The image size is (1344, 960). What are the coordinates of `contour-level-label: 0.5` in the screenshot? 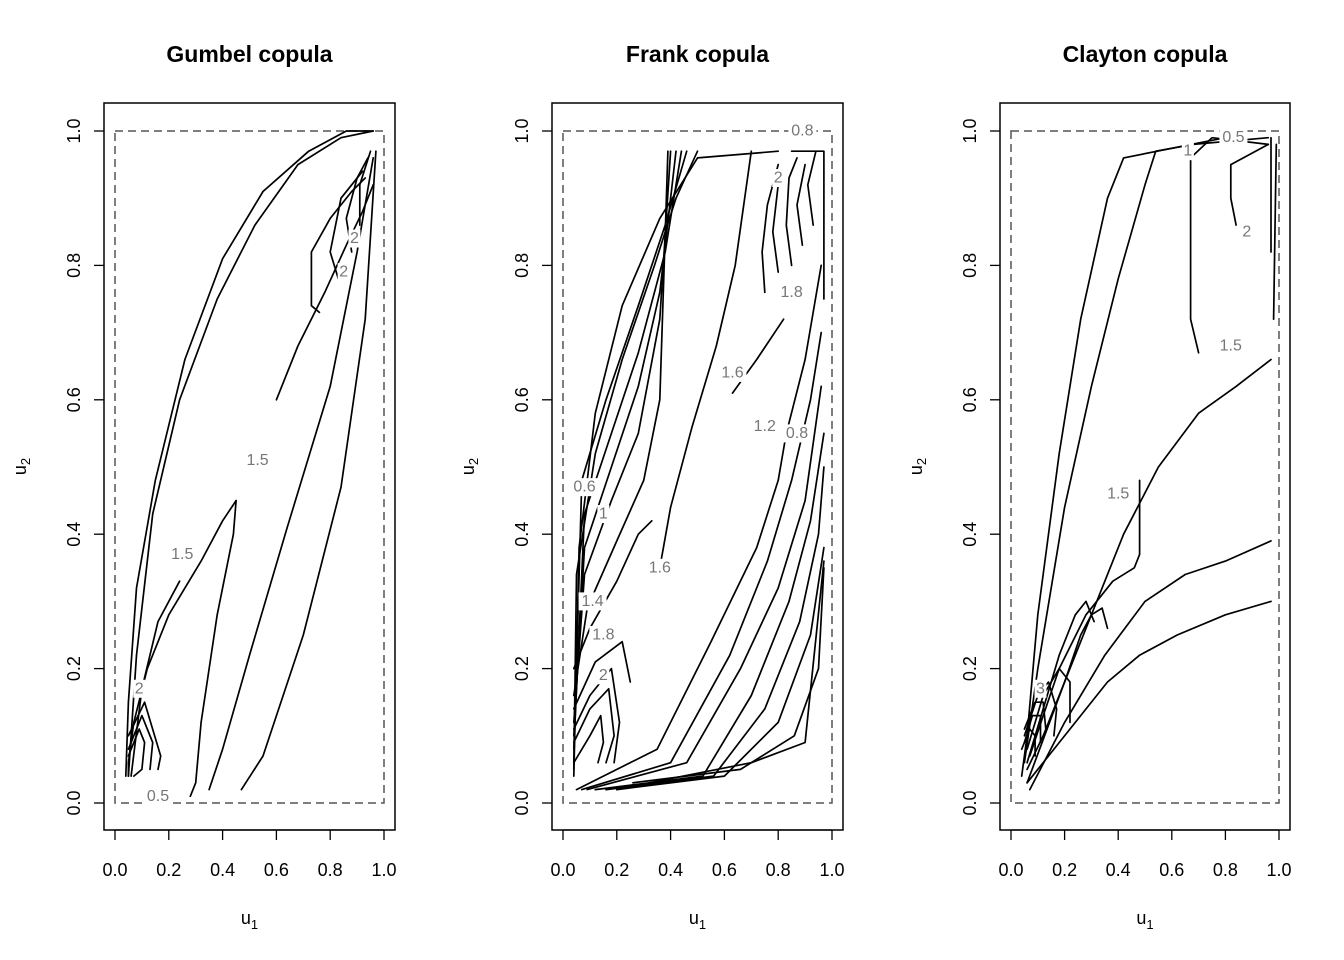 It's located at (1233, 137).